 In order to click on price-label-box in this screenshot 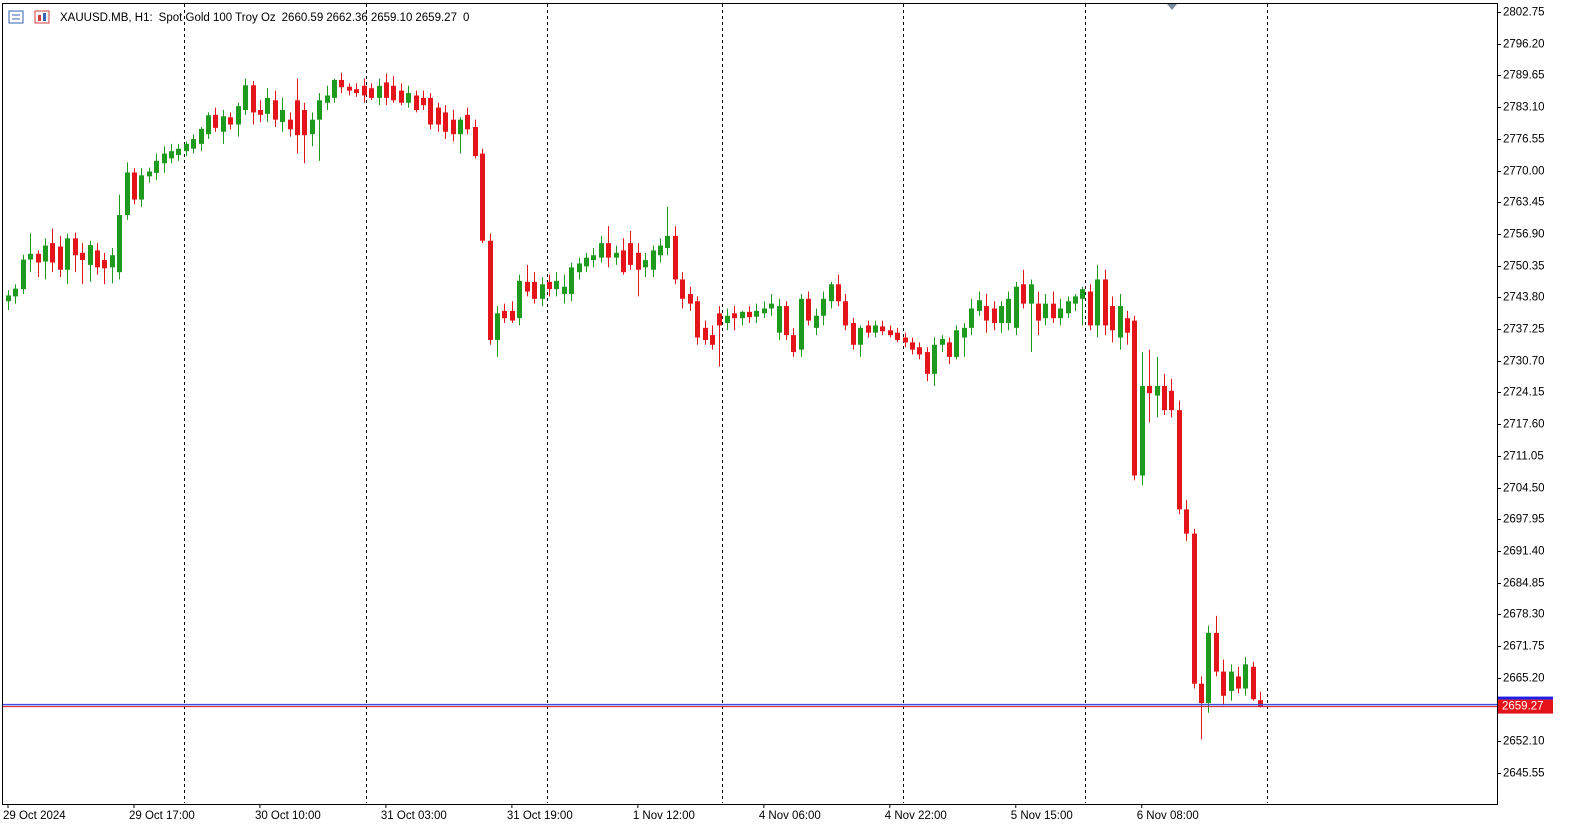, I will do `click(1525, 706)`.